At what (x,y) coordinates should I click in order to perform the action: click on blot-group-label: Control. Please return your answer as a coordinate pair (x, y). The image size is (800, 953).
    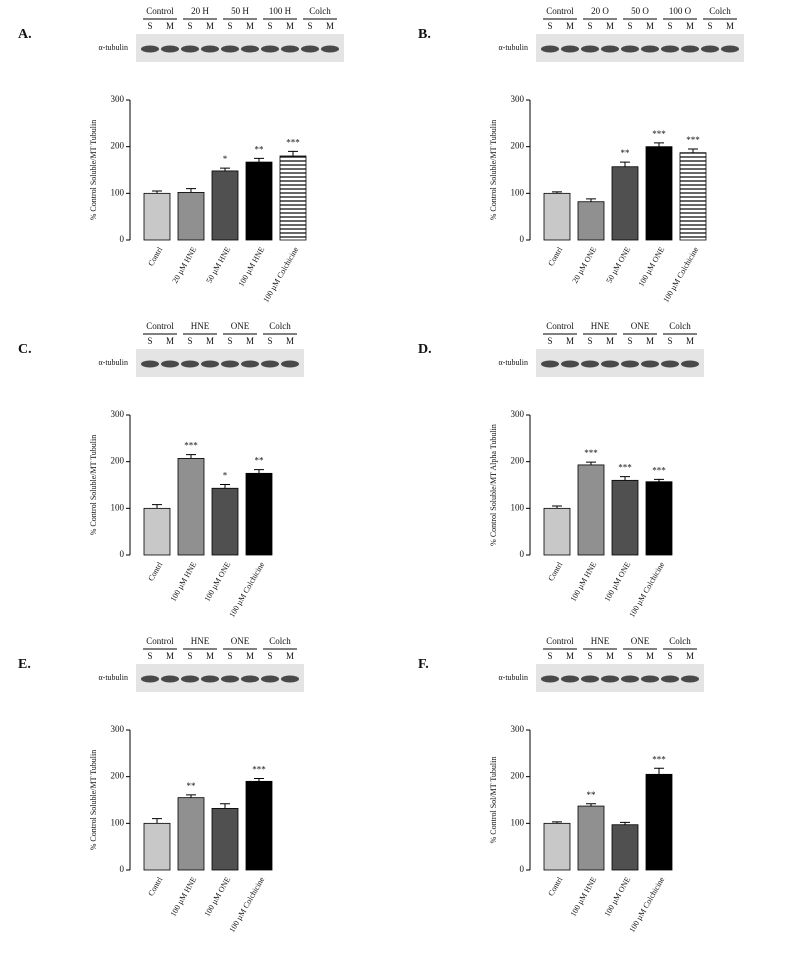
    Looking at the image, I should click on (560, 11).